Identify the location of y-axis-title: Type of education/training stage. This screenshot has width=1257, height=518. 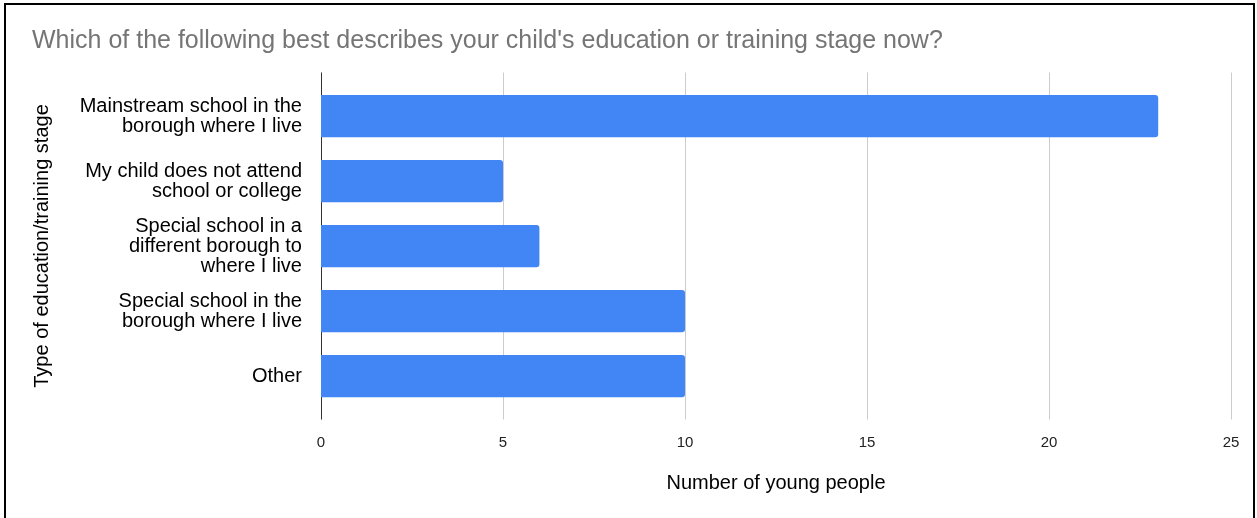
(40, 246).